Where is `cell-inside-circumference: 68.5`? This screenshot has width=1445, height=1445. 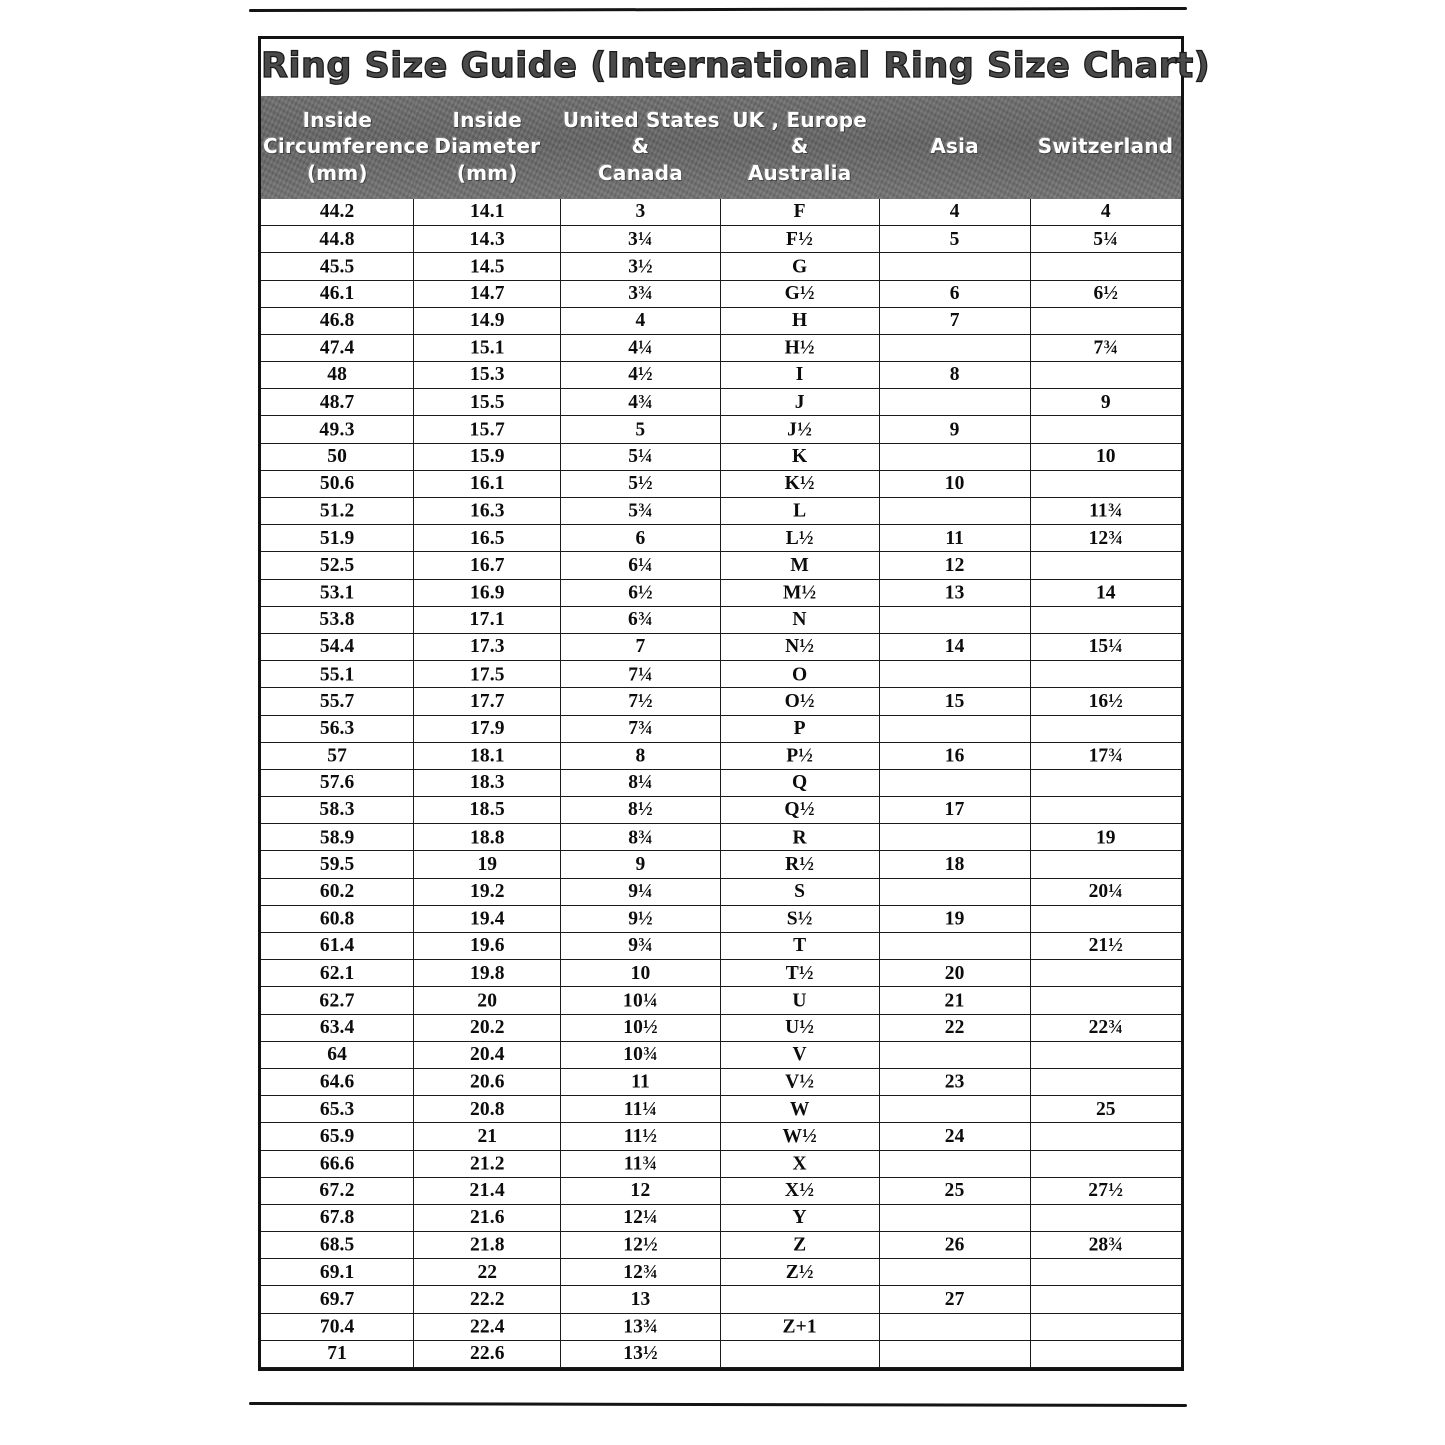 cell-inside-circumference: 68.5 is located at coordinates (338, 1245).